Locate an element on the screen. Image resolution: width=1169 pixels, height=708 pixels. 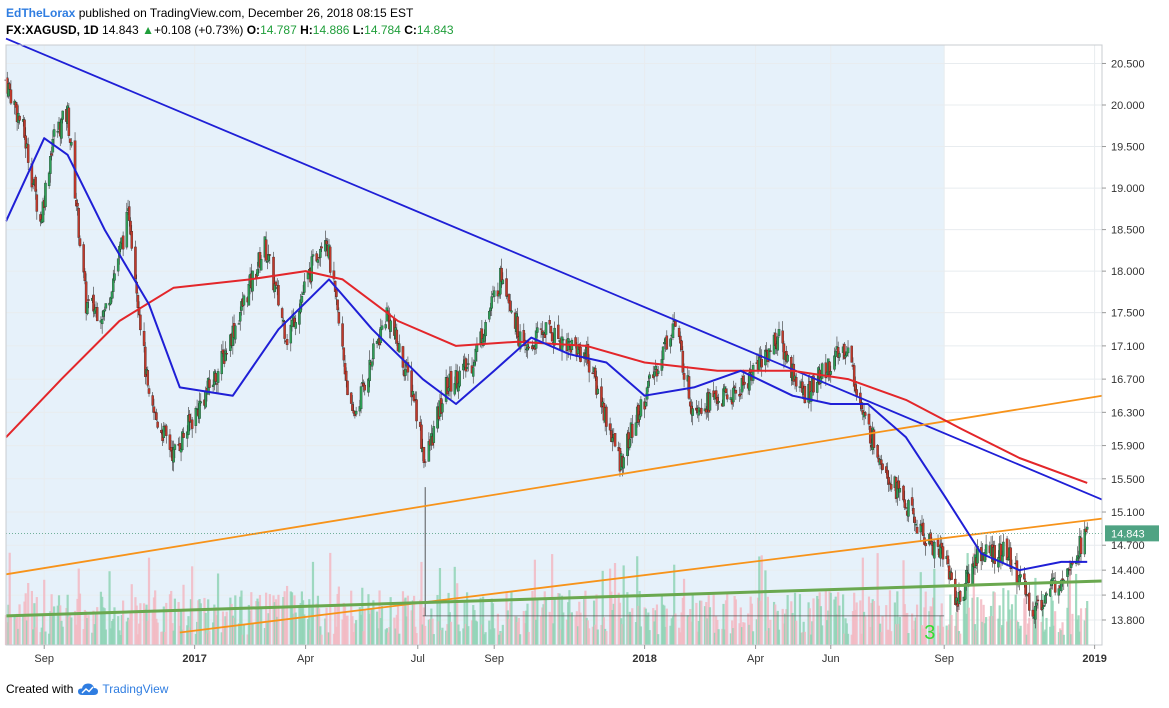
trendline-orange is located at coordinates (641, 575).